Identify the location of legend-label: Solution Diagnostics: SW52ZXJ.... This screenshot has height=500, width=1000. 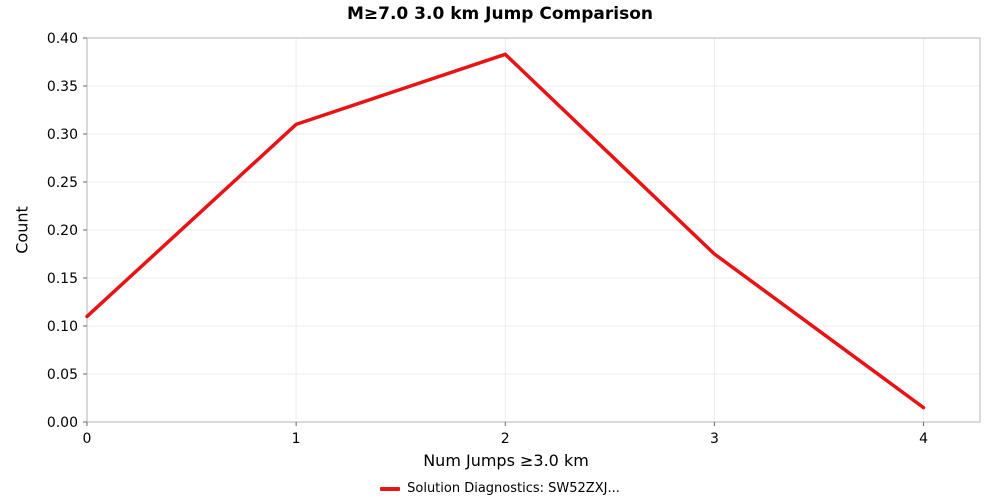
(513, 488).